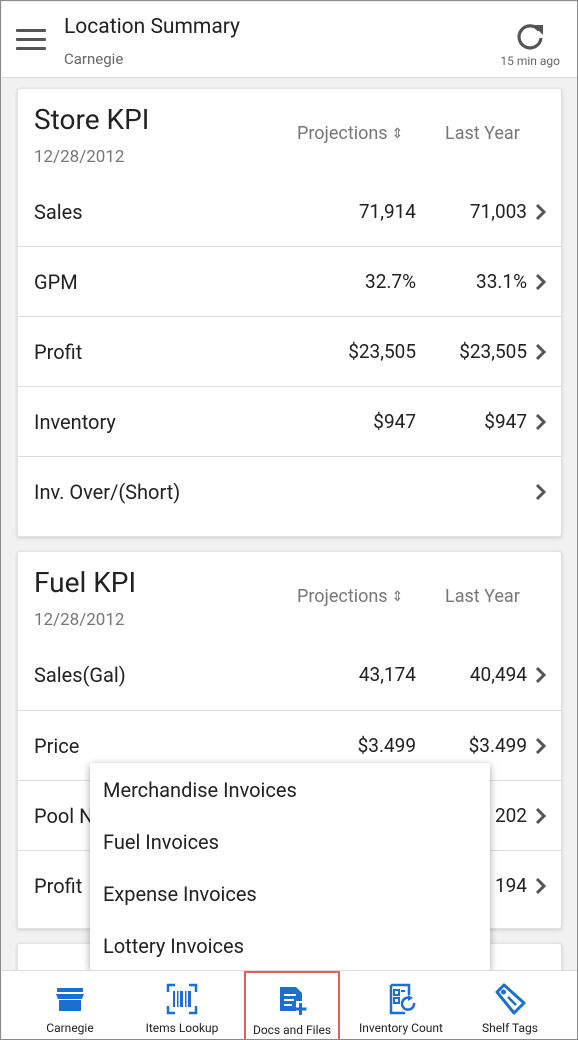 The height and width of the screenshot is (1040, 578). I want to click on nav-label: Inventory Count, so click(401, 1028).